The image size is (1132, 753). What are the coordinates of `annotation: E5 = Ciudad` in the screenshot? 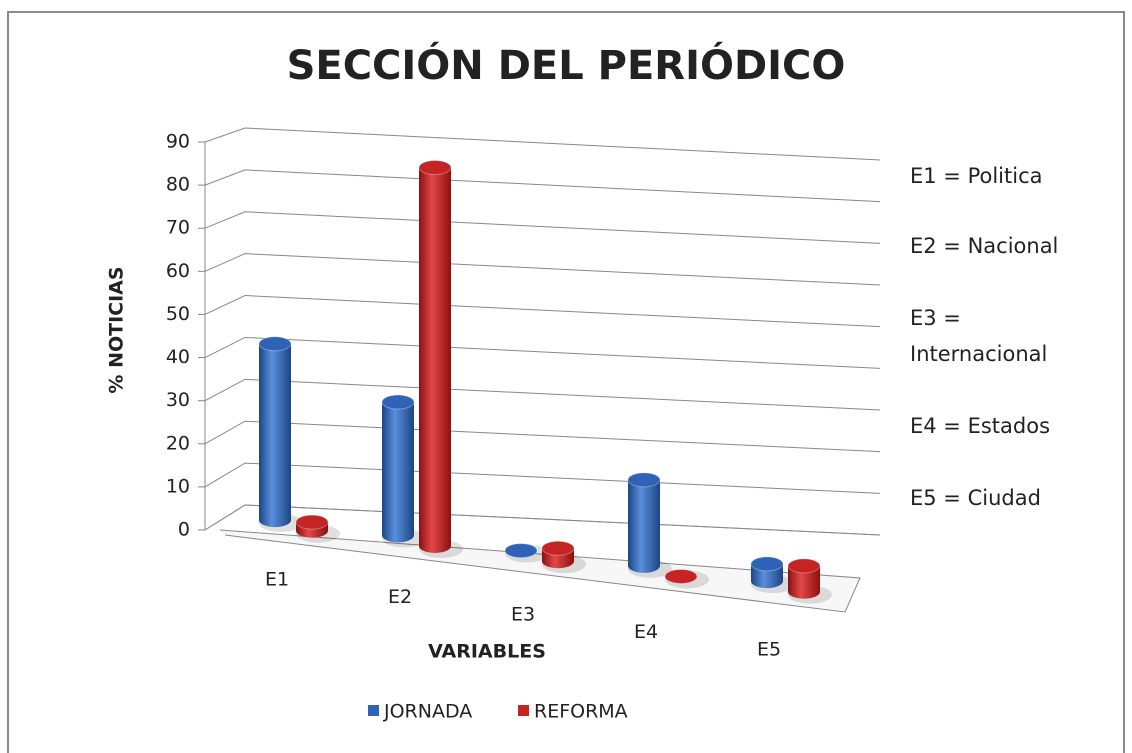 It's located at (975, 498).